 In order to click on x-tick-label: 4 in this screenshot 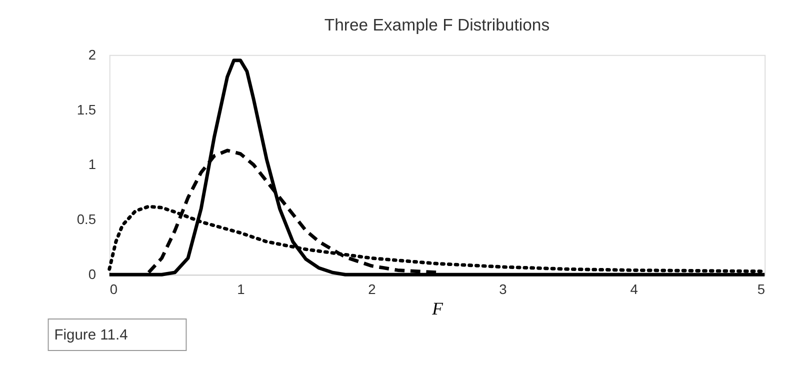, I will do `click(634, 289)`.